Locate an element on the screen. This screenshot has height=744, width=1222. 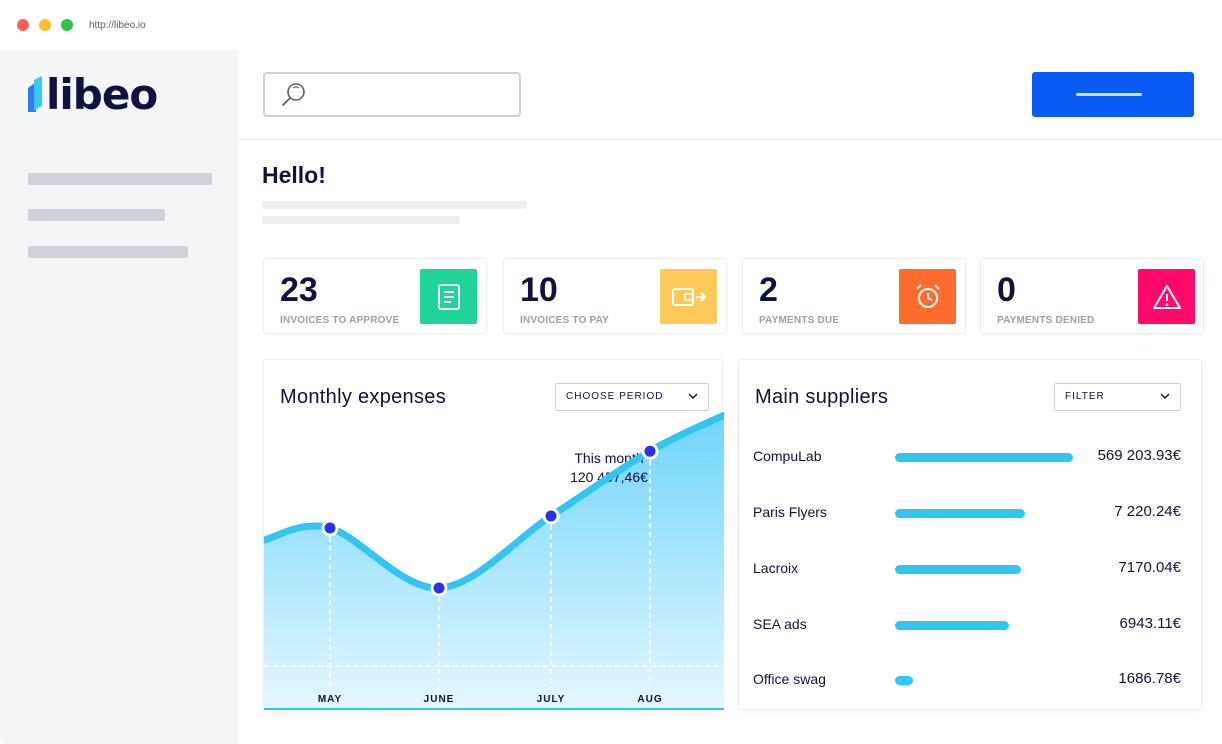
browser-titlebar: http://libeo.io is located at coordinates (611, 25).